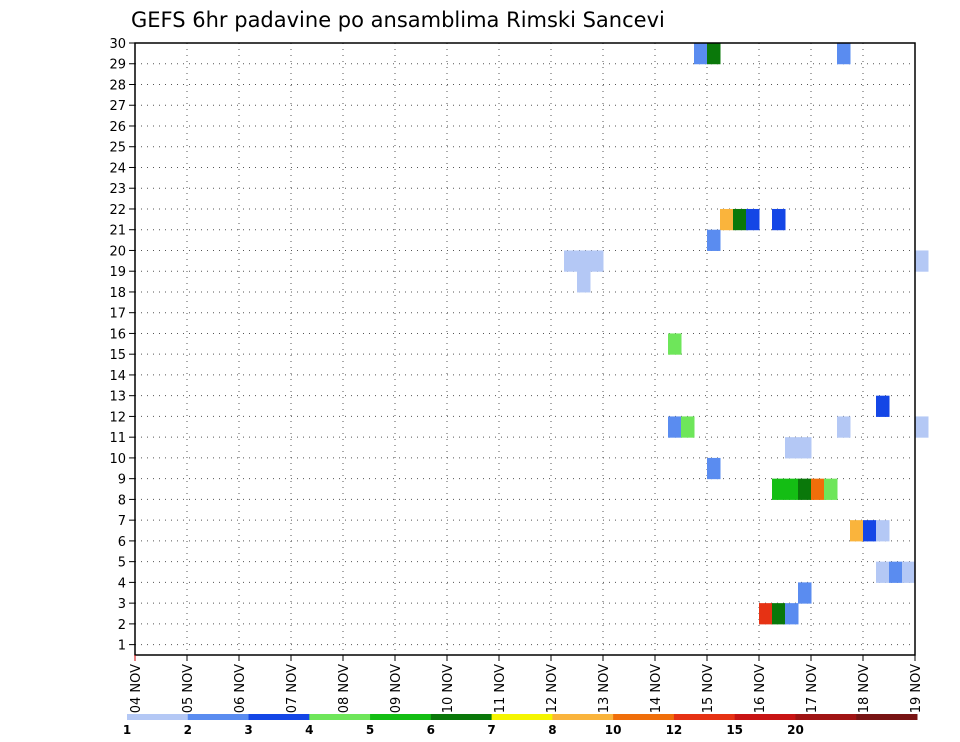  I want to click on y-tick-label: 1, so click(122, 646).